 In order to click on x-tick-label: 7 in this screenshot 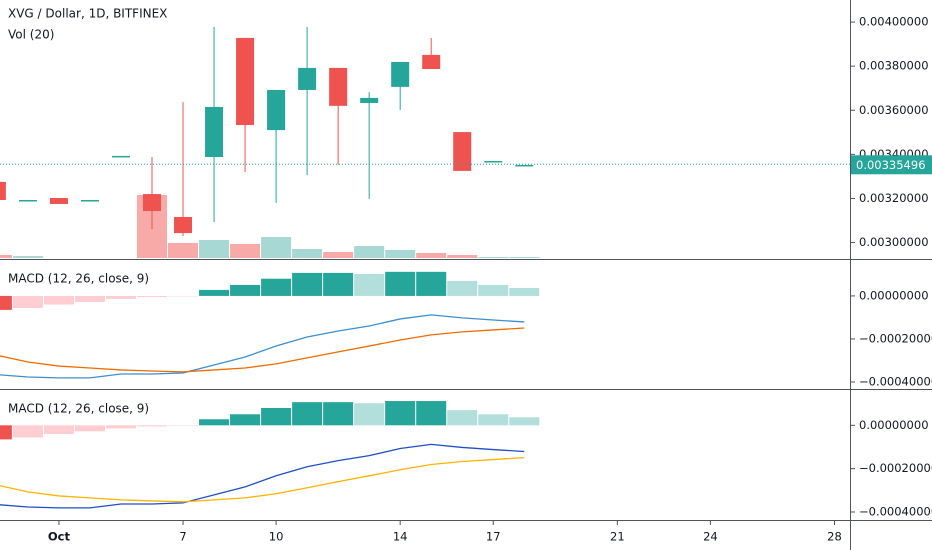, I will do `click(182, 537)`.